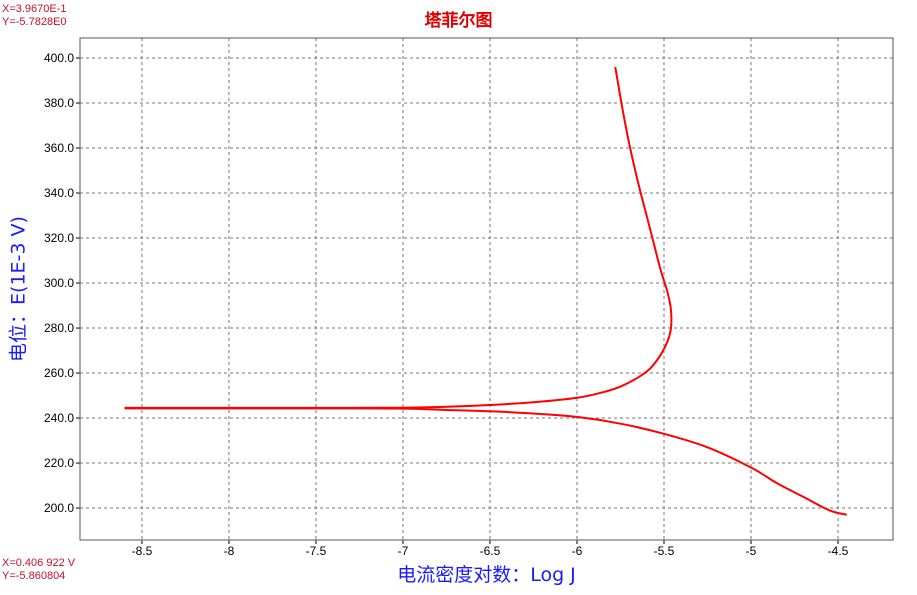 Image resolution: width=917 pixels, height=595 pixels. I want to click on cursor-y-bottom: Y=-5.860804, so click(34, 576).